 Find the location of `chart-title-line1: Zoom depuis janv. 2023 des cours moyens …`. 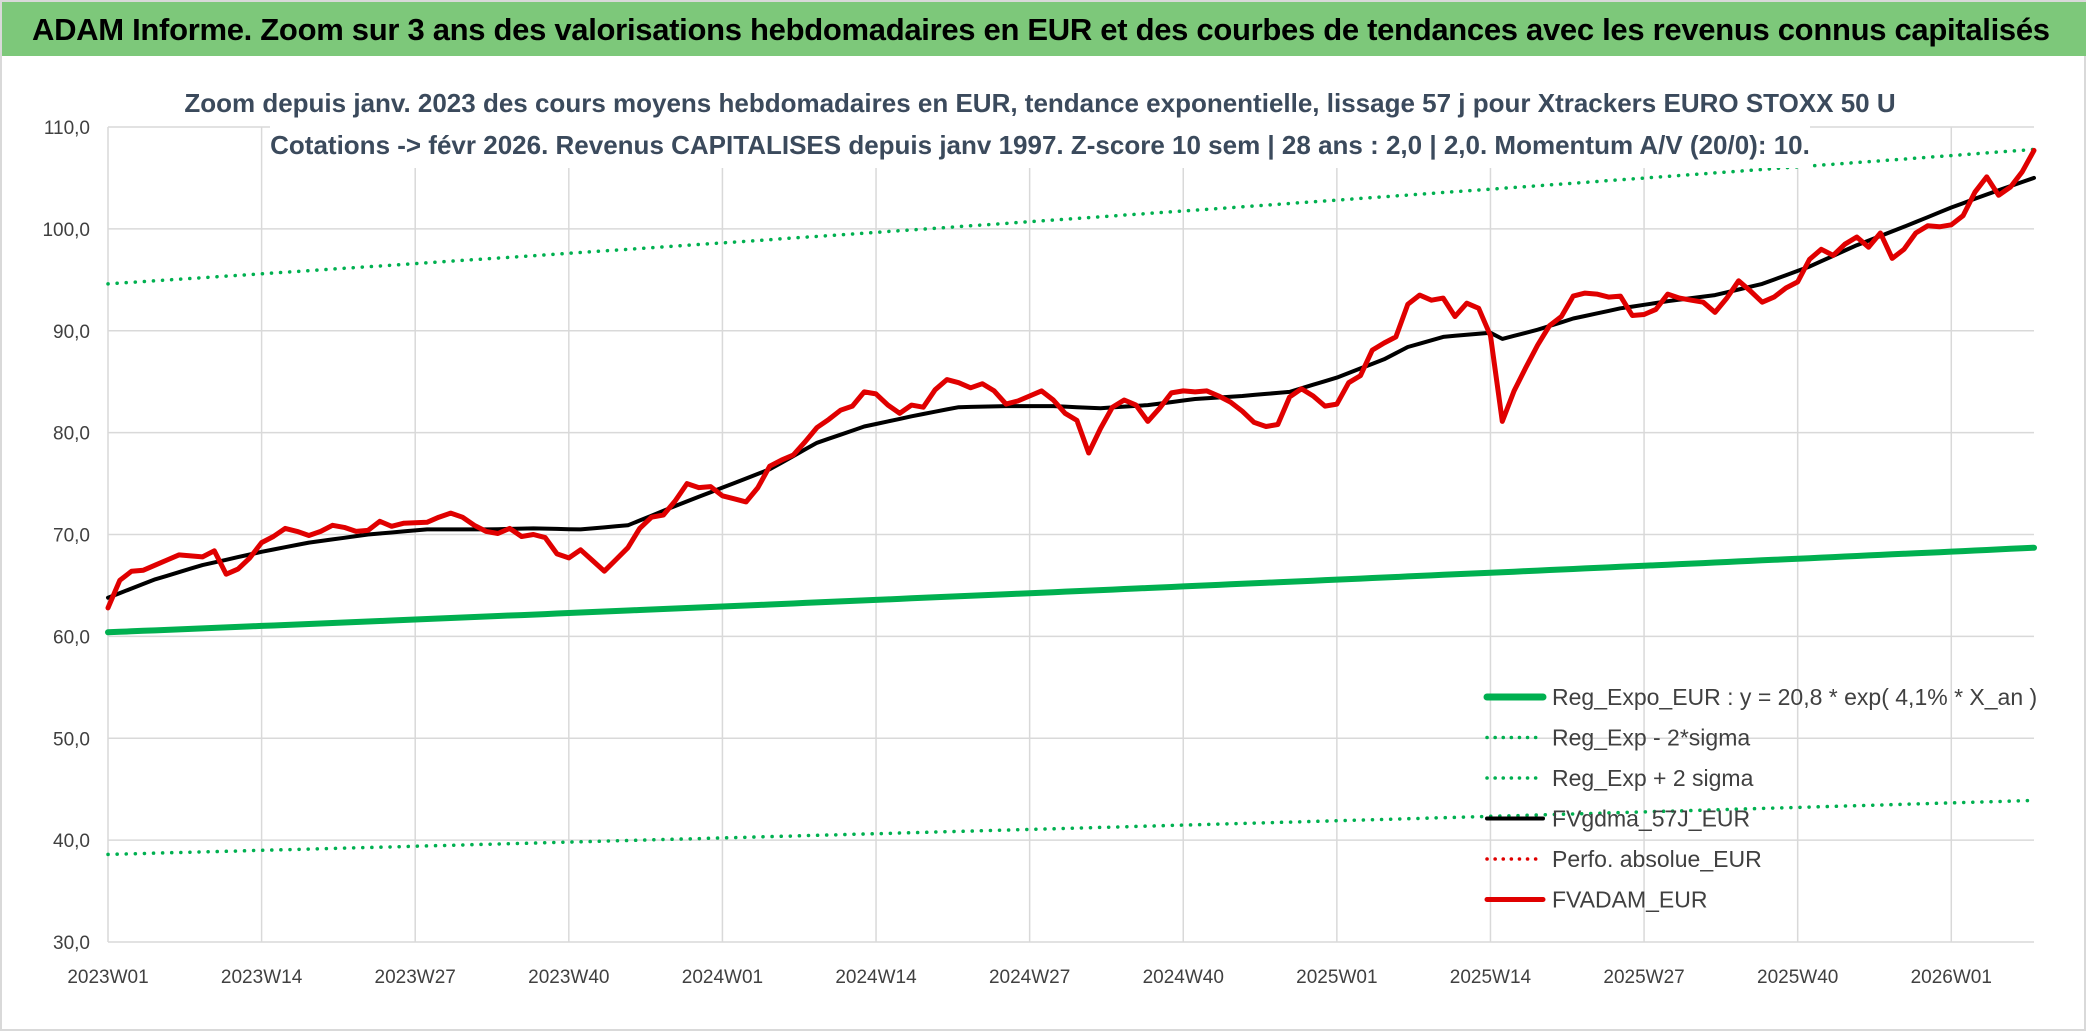

chart-title-line1: Zoom depuis janv. 2023 des cours moyens … is located at coordinates (1039, 103).